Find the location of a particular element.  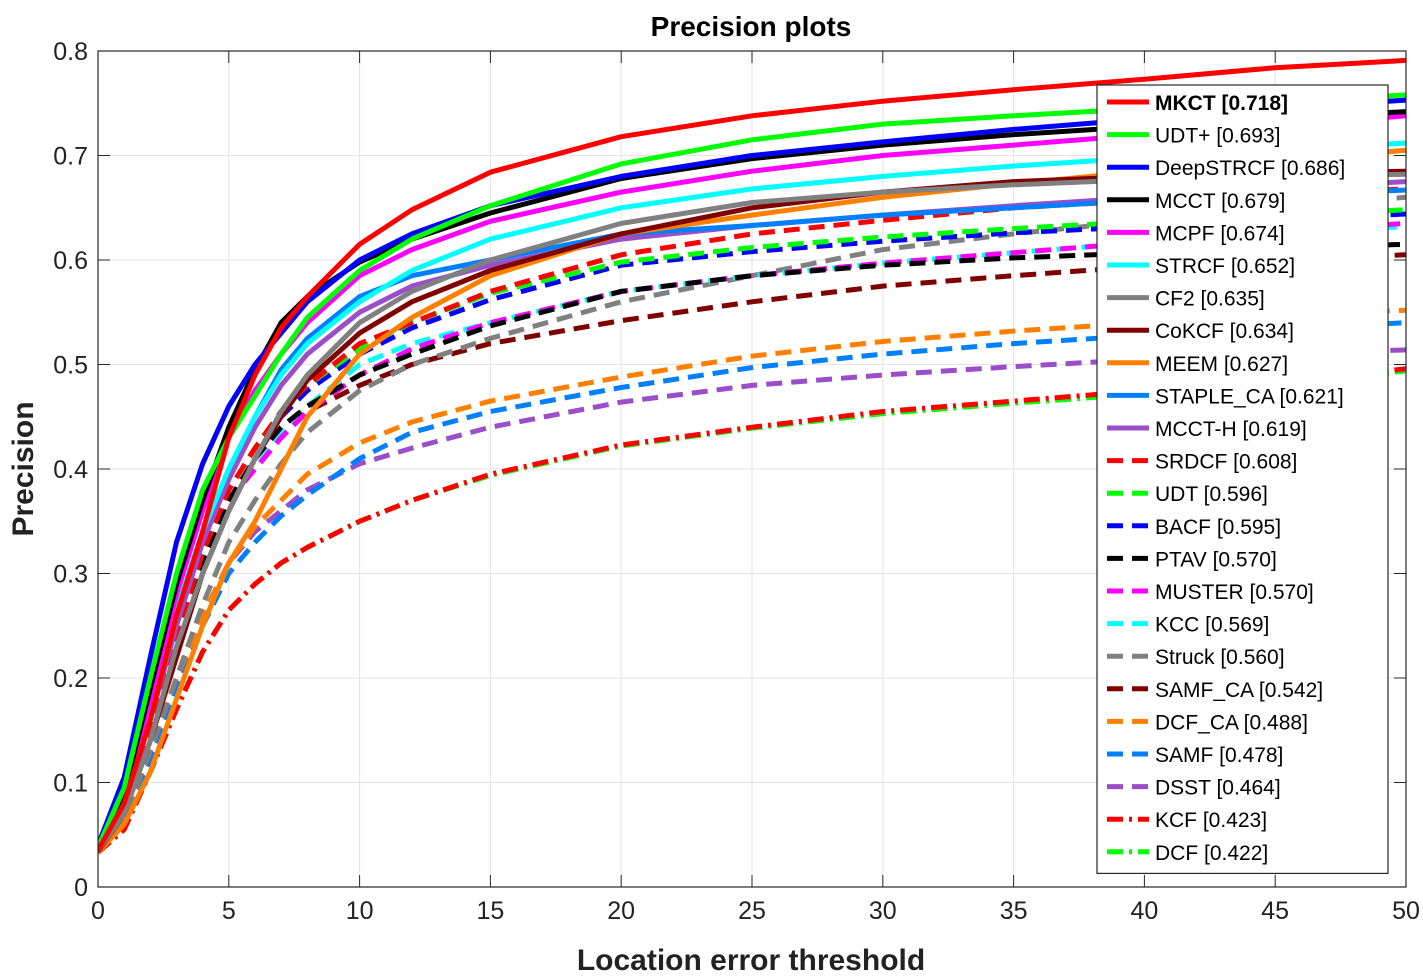

legend-entry: MUSTER [0.570] is located at coordinates (1234, 592).